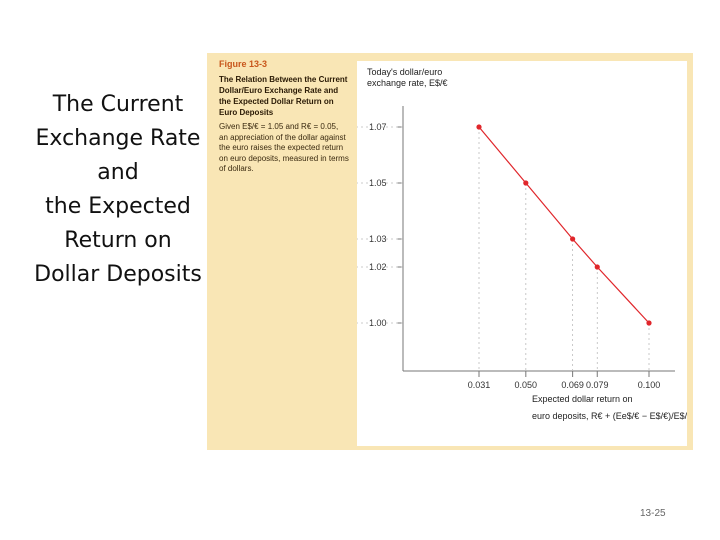 This screenshot has width=720, height=540. Describe the element at coordinates (243, 64) in the screenshot. I see `figure-number: Figure 13-3` at that location.